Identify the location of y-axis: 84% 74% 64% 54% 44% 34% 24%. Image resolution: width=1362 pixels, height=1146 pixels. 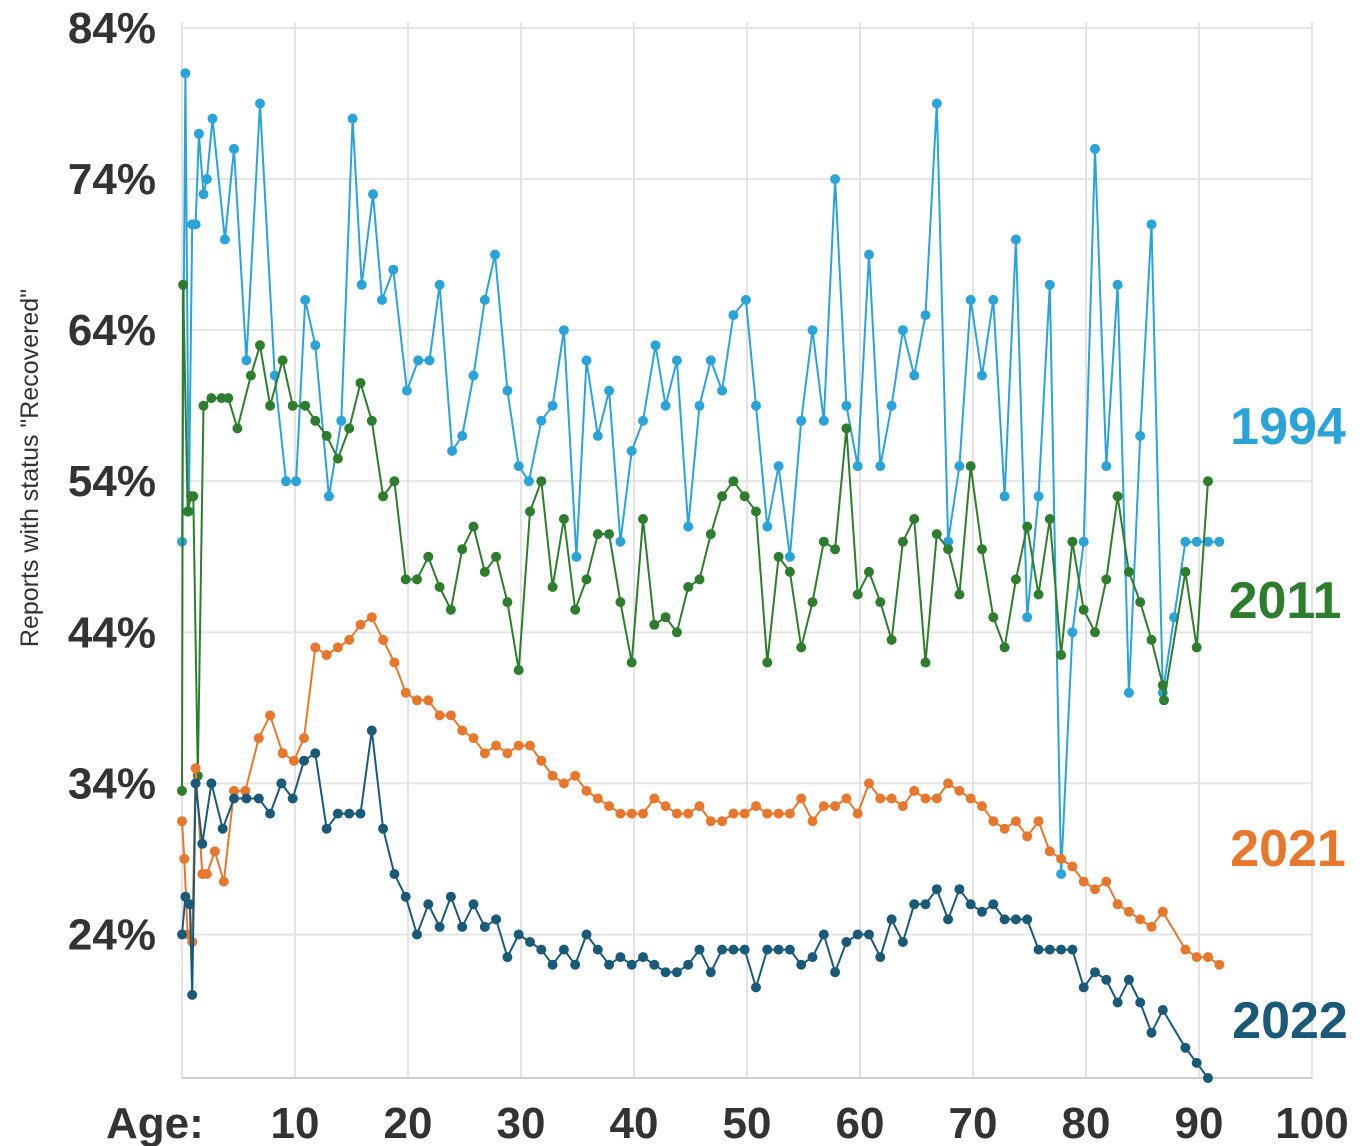
(112, 481).